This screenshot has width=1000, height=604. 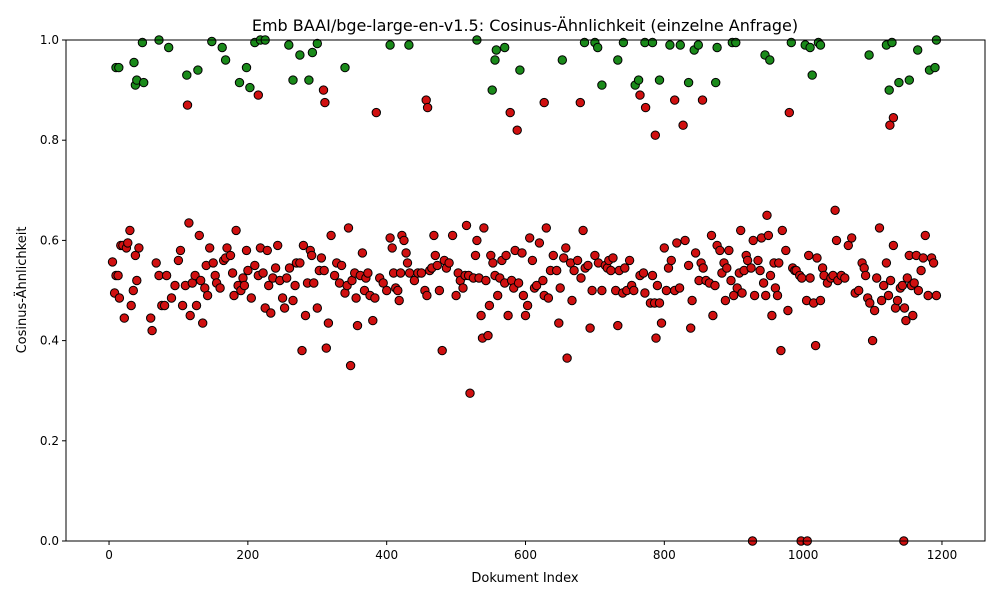 I want to click on x-tick-label: 0, so click(x=109, y=555).